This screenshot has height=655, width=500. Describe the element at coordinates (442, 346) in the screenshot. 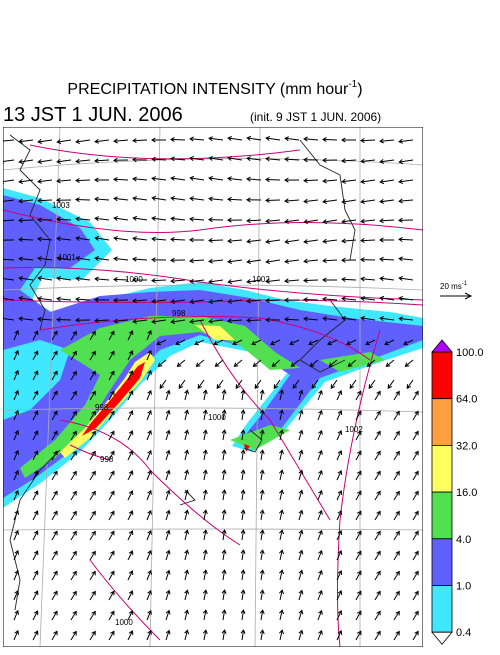

I see `colorbar-over` at that location.